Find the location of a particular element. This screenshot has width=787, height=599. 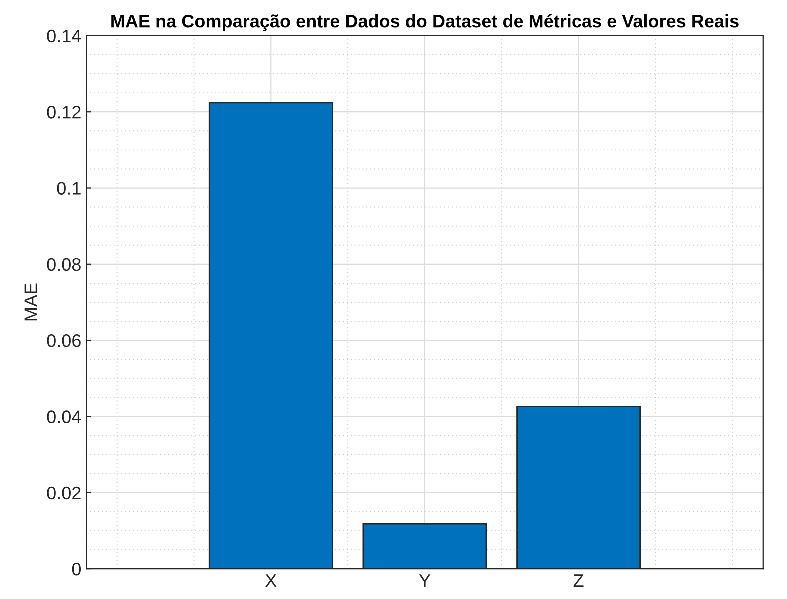

y-tick-label: 0.06 is located at coordinates (64, 341).